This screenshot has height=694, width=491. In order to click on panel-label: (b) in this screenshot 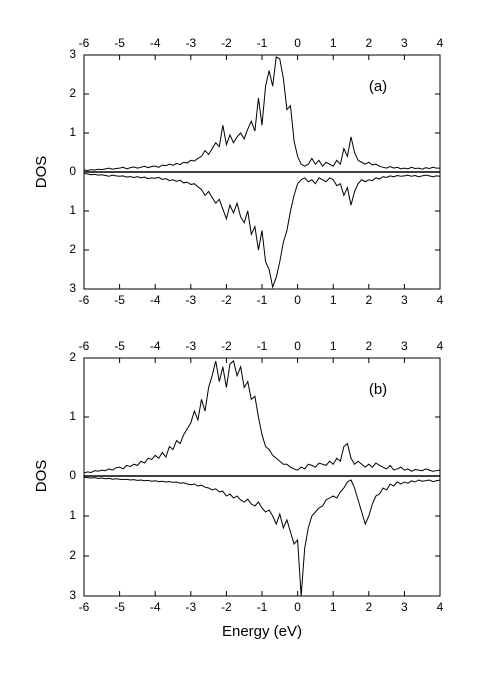, I will do `click(378, 389)`.